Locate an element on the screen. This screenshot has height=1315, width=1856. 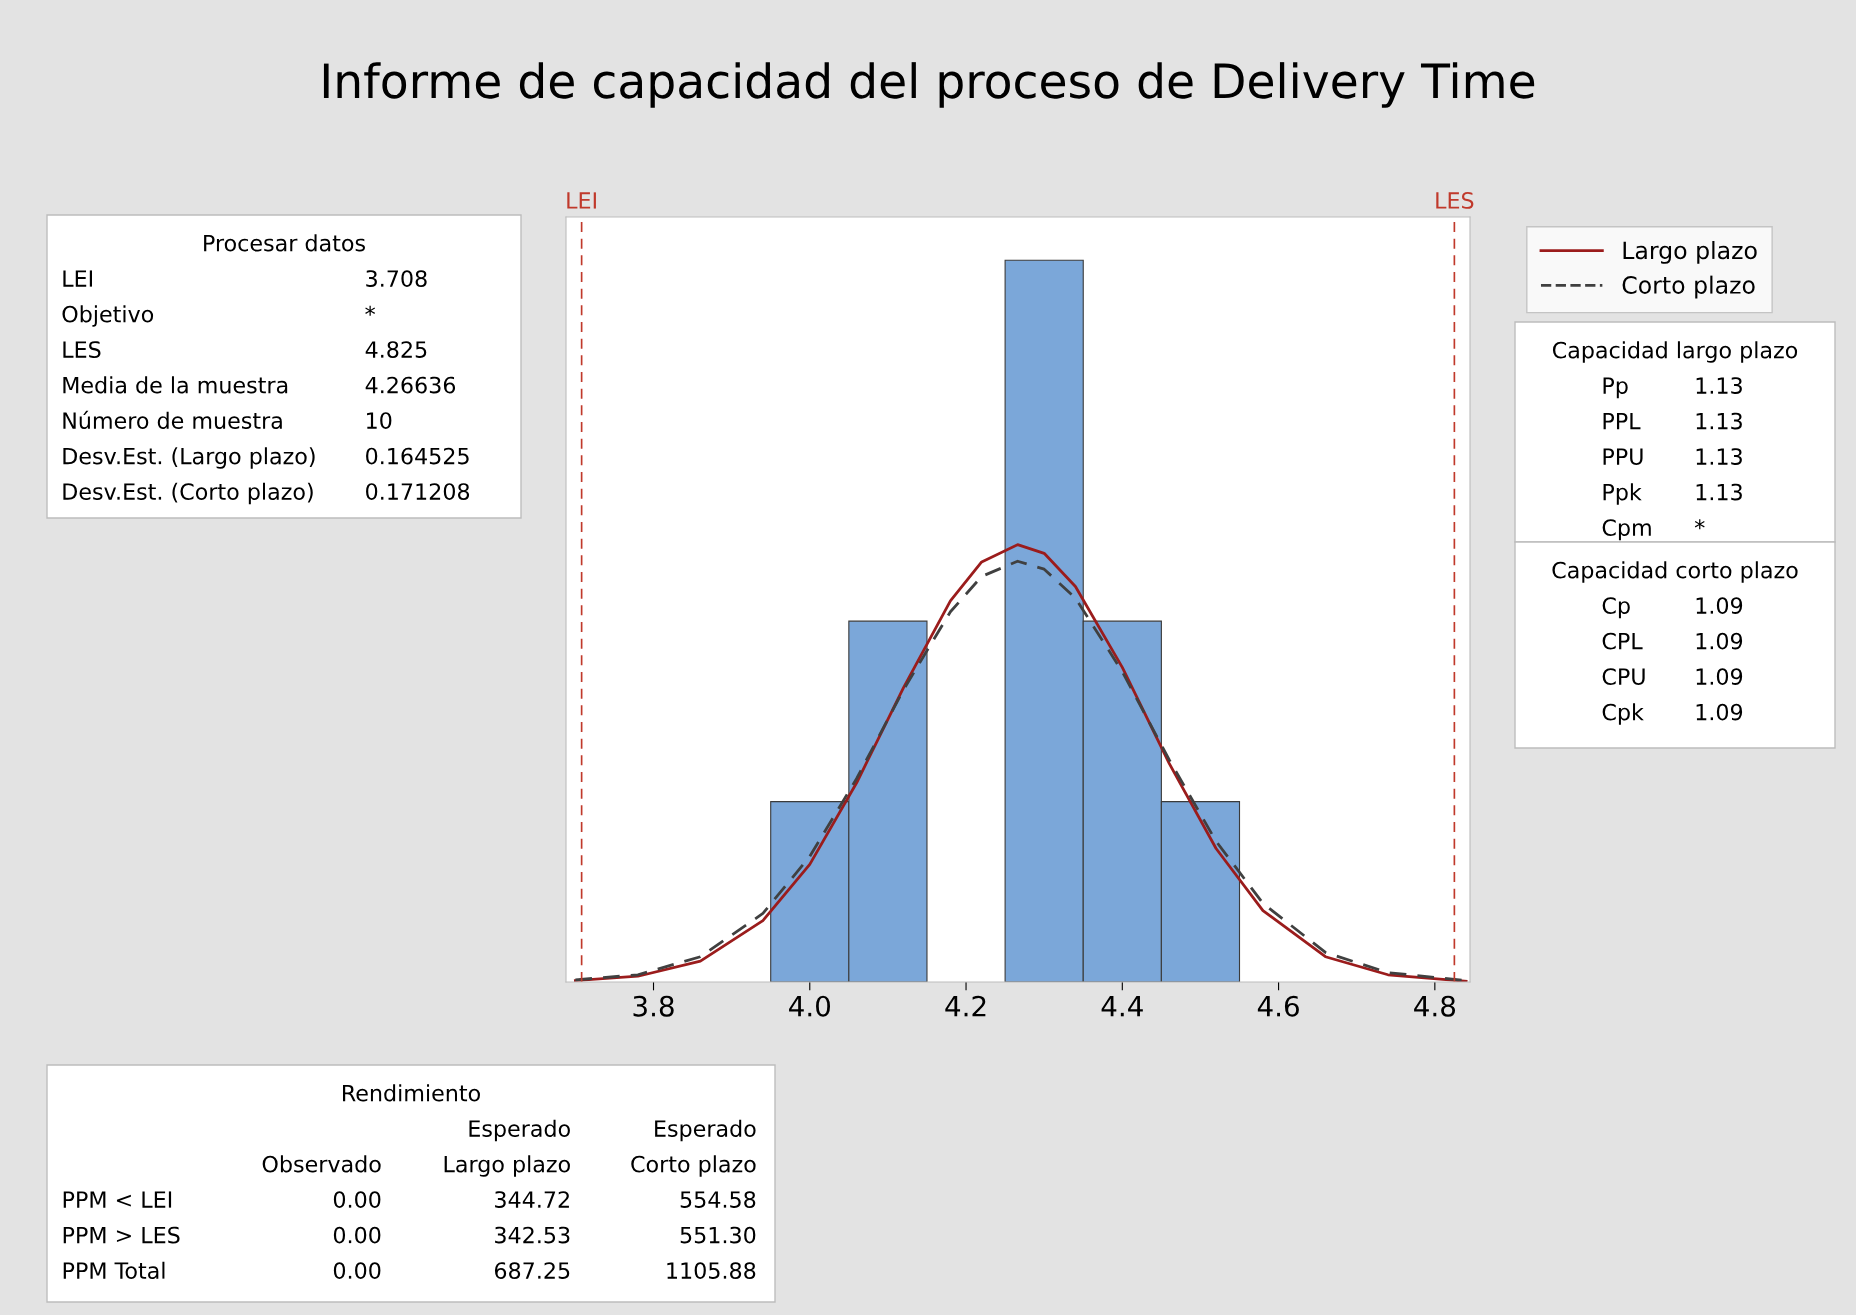
text: Rendimiento Esperado Esperado Observado Largo plazo Corto plazo PPM < LEI 0.00 344.72 554.58 PPM > LES 0.00 342.53 551.30 PPM Total 0.00 687.25 1105.88 is located at coordinates (409, 1181).